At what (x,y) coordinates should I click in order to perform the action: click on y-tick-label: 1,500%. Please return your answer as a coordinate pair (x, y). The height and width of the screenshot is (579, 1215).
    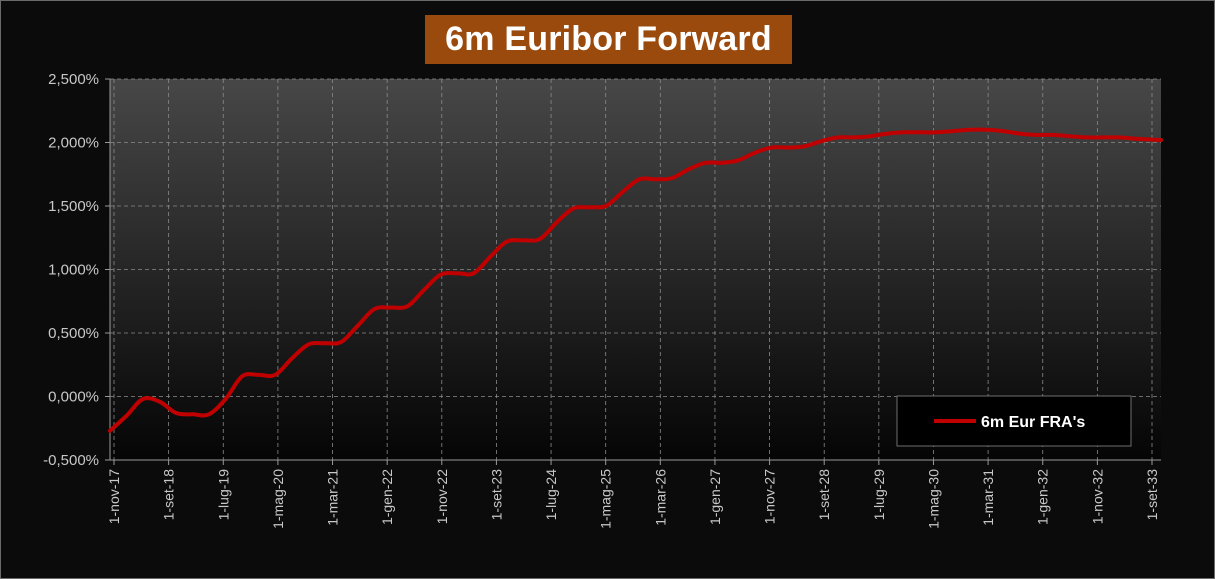
    Looking at the image, I should click on (73, 206).